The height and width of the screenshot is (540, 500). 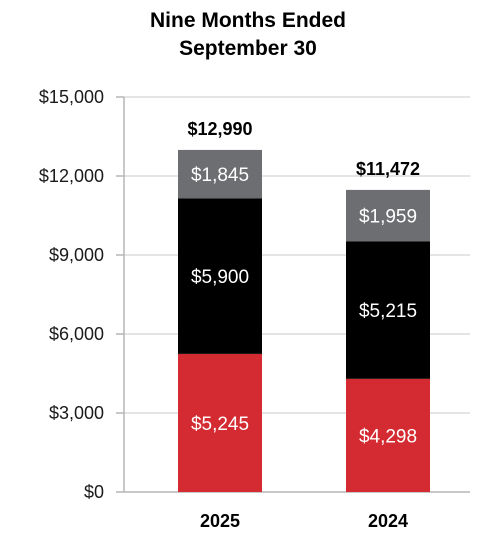 I want to click on data-label: $5,245, so click(x=220, y=424).